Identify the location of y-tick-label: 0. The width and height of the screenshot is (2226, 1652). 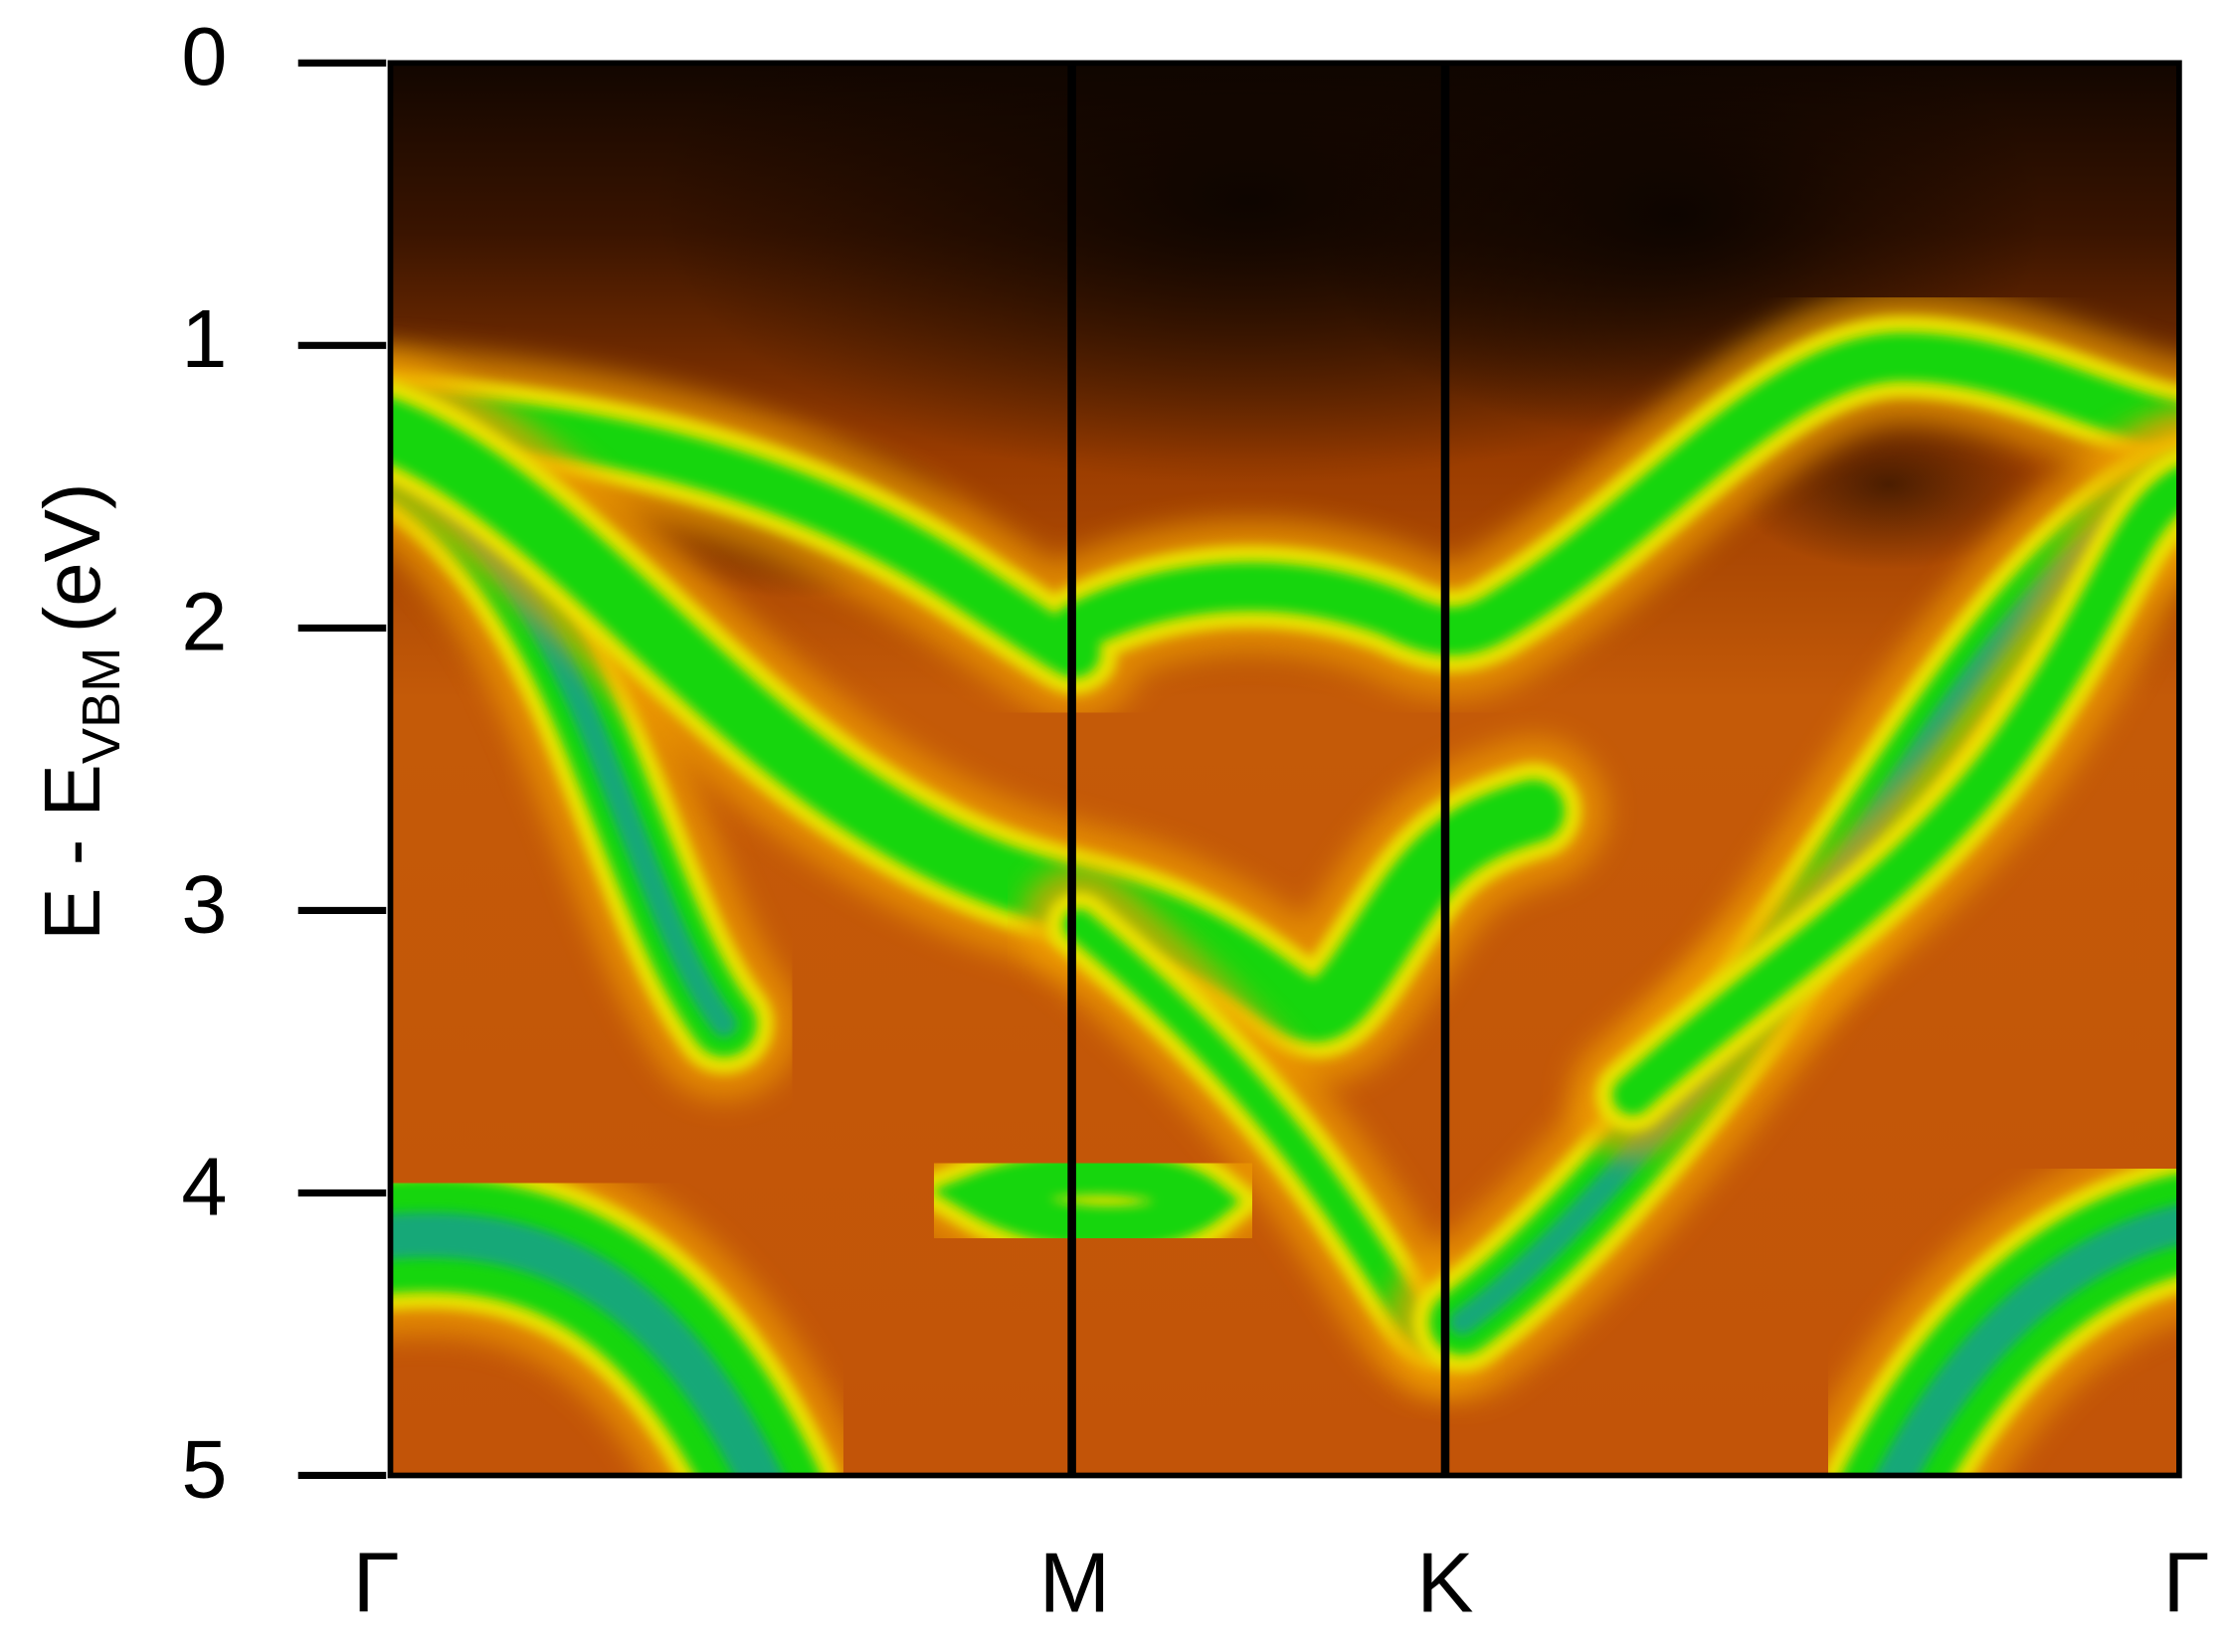
(204, 56).